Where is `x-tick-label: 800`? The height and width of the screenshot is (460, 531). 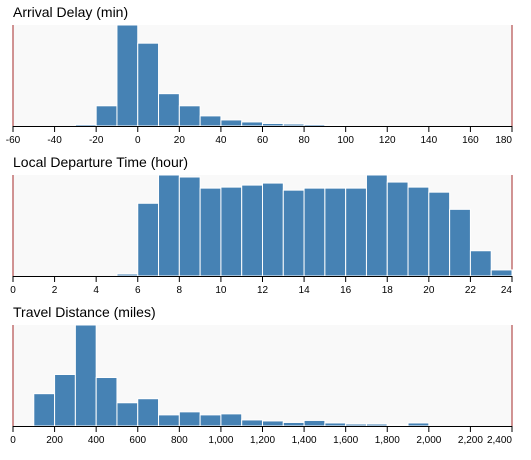
x-tick-label: 800 is located at coordinates (179, 440).